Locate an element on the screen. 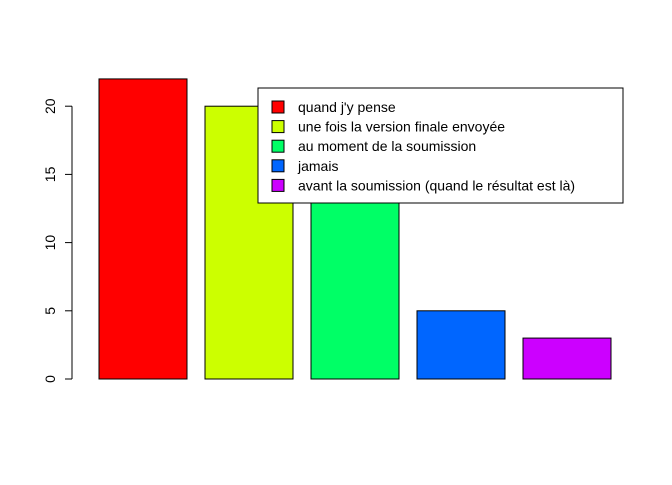  y-tick-label-5: 5 is located at coordinates (50, 311).